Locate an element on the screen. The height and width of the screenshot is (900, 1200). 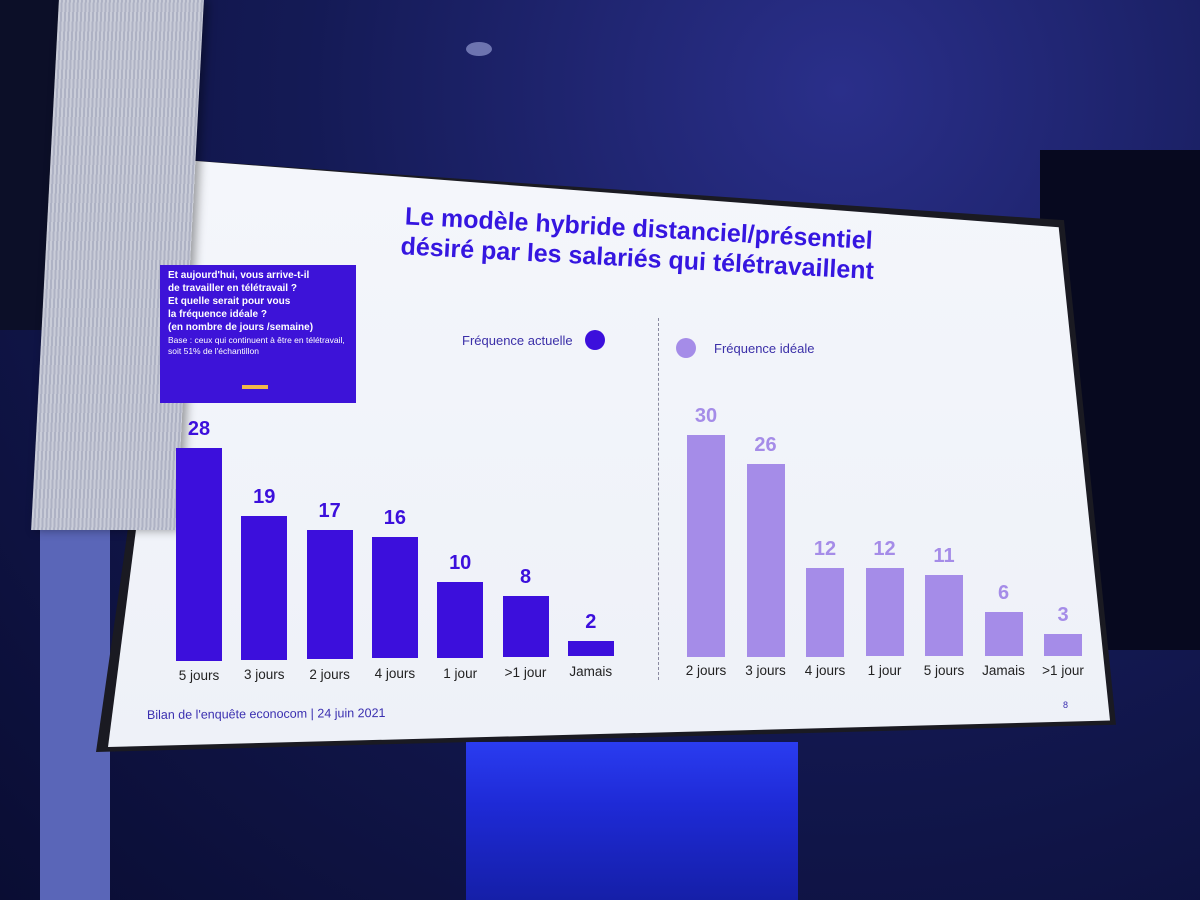
legend-current-dot is located at coordinates (594, 340).